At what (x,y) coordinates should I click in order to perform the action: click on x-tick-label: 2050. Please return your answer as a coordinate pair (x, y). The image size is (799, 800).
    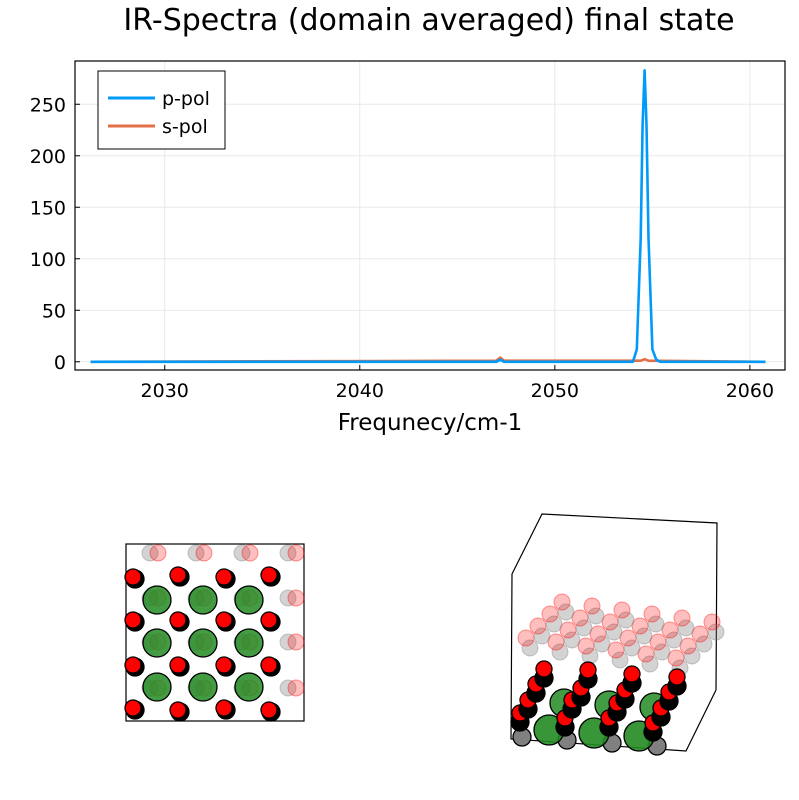
    Looking at the image, I should click on (555, 391).